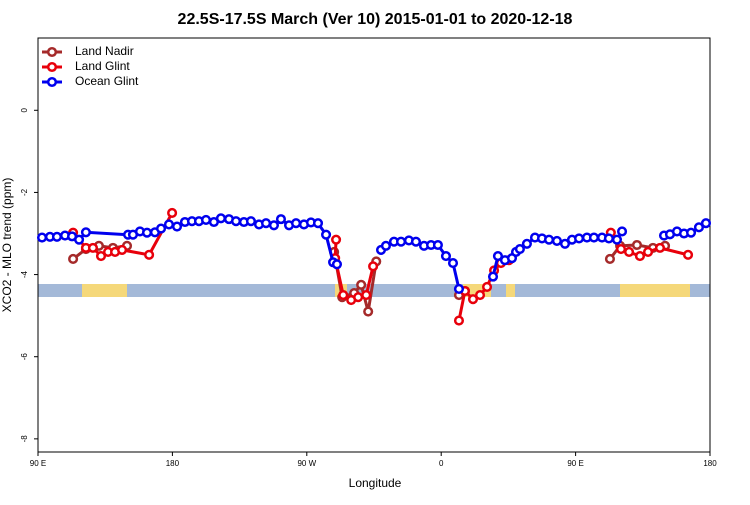 The height and width of the screenshot is (505, 750). What do you see at coordinates (24, 192) in the screenshot?
I see `y-tick-label: -2` at bounding box center [24, 192].